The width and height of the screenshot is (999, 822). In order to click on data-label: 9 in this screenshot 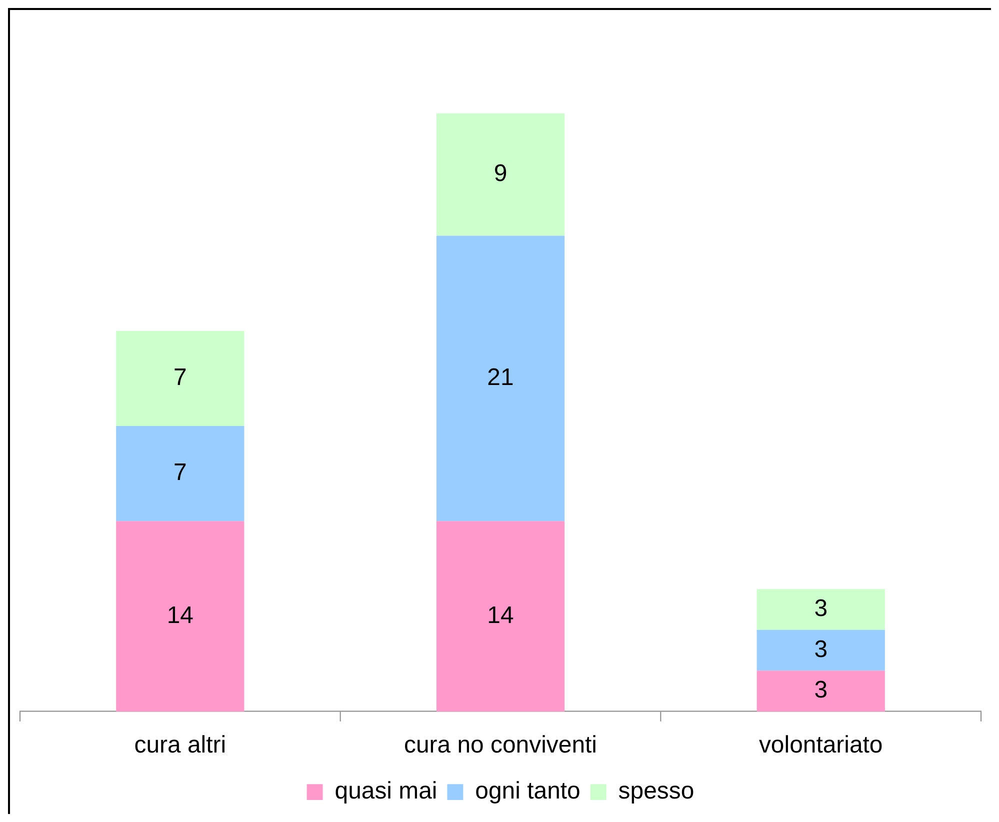, I will do `click(501, 174)`.